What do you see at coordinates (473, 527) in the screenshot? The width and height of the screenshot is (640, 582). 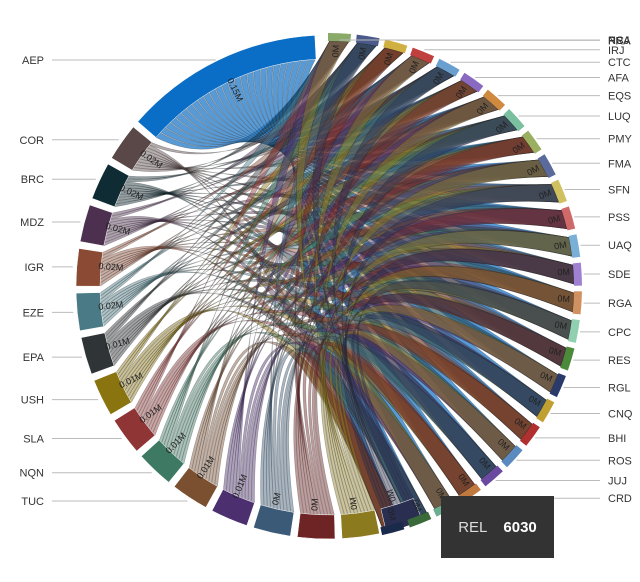 I see `tooltip-label: REL` at bounding box center [473, 527].